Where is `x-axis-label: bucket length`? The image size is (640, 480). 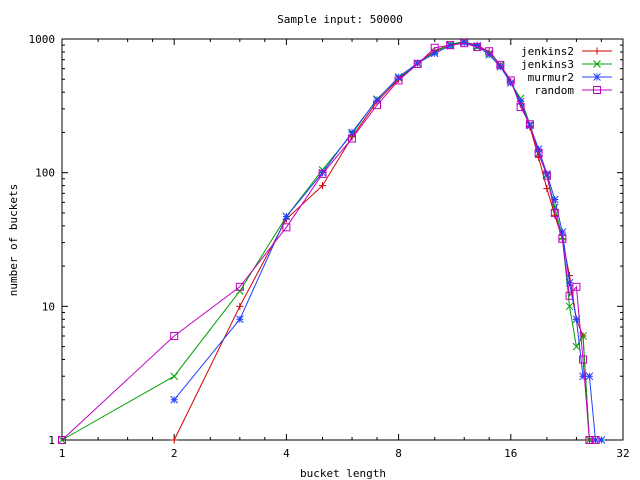 x-axis-label: bucket length is located at coordinates (343, 473).